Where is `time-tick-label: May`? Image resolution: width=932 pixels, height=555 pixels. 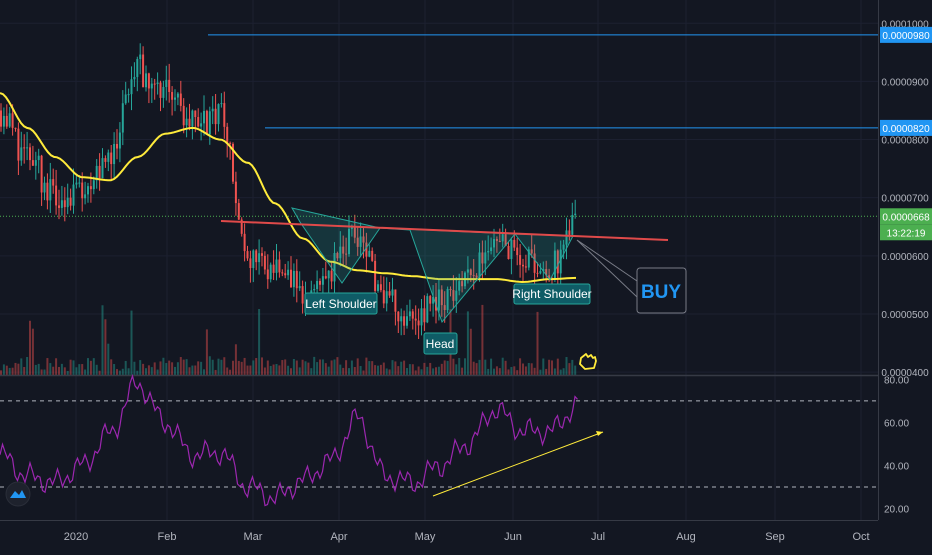 time-tick-label: May is located at coordinates (425, 537).